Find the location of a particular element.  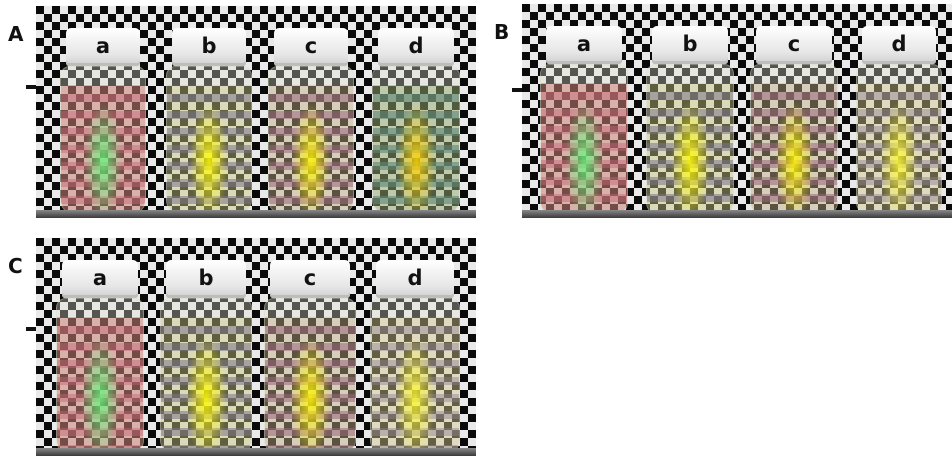

panel-letter: A is located at coordinates (16, 34).